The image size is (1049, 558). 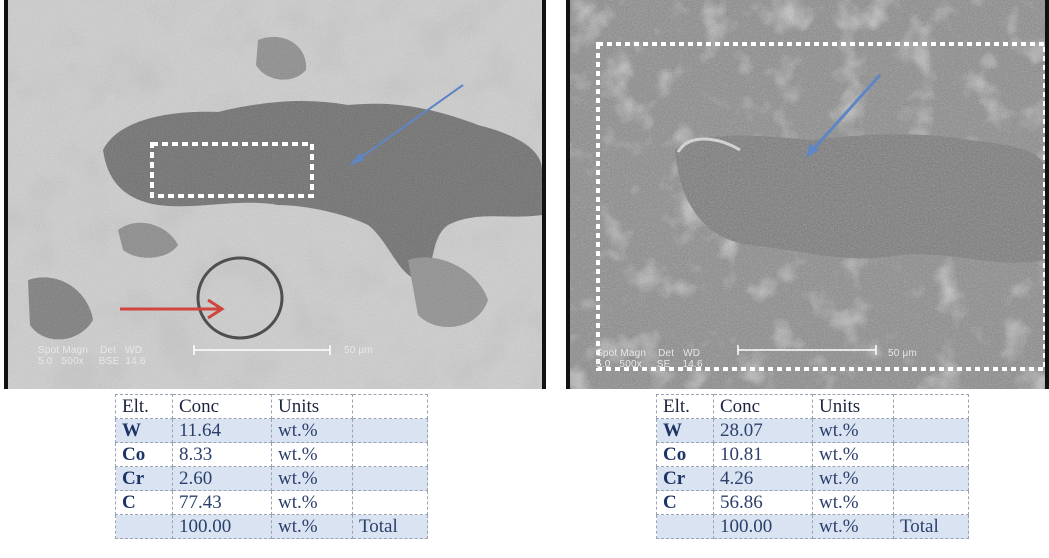 I want to click on conc-cell: 8.33, so click(x=222, y=454).